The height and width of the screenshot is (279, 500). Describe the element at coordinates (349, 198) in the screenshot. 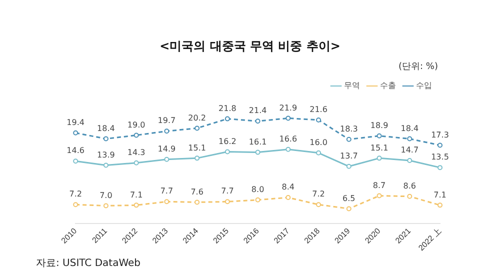

I see `data-label: 6.5` at that location.